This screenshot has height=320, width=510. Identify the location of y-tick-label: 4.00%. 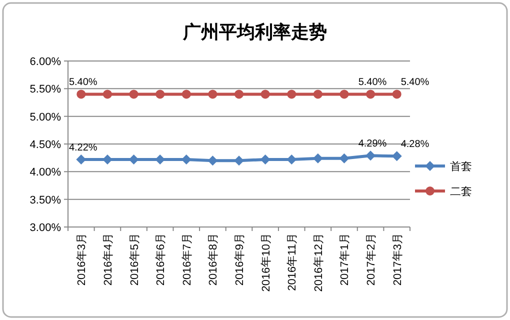
(46, 172).